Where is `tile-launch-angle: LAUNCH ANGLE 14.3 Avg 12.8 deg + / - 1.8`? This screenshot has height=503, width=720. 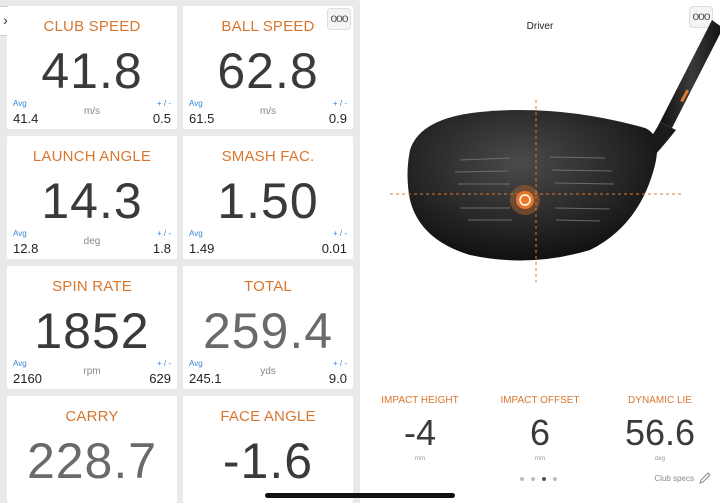
tile-launch-angle: LAUNCH ANGLE 14.3 Avg 12.8 deg + / - 1.8 is located at coordinates (92, 197).